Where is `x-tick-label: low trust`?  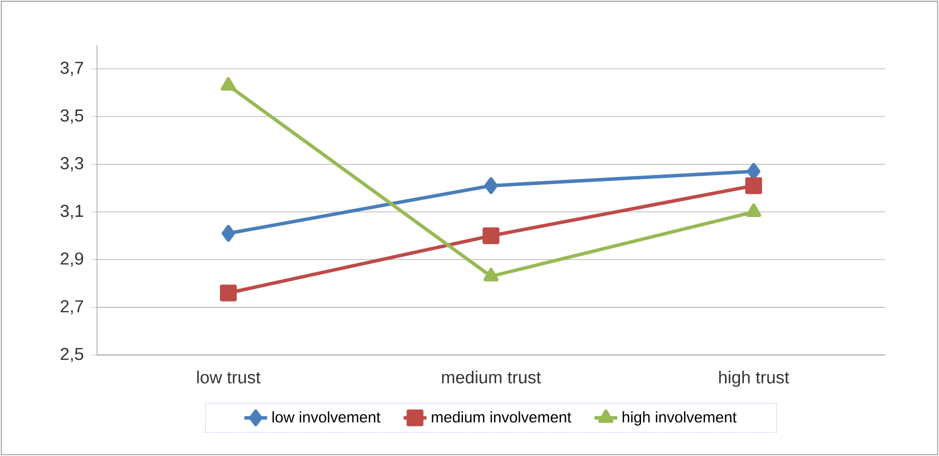
x-tick-label: low trust is located at coordinates (228, 377).